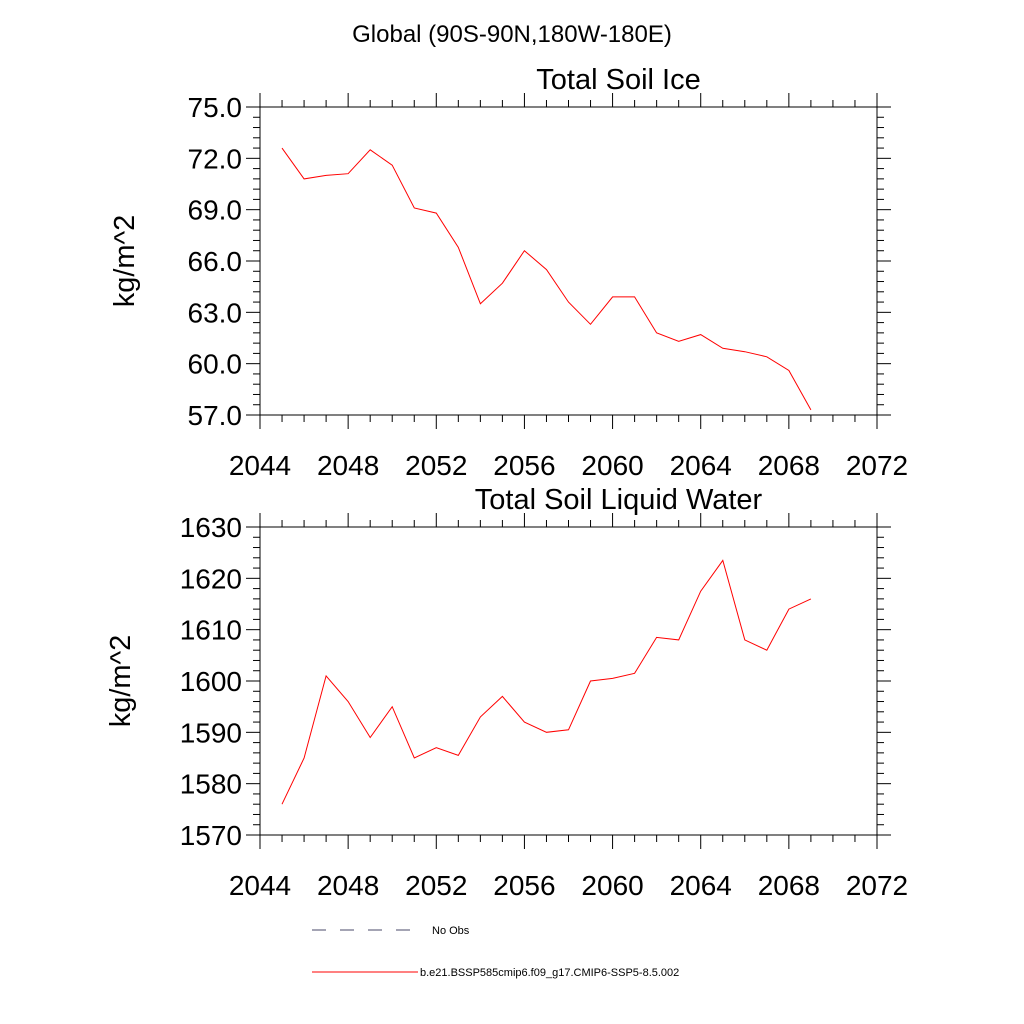  I want to click on y-tick-label: 1620, so click(211, 578).